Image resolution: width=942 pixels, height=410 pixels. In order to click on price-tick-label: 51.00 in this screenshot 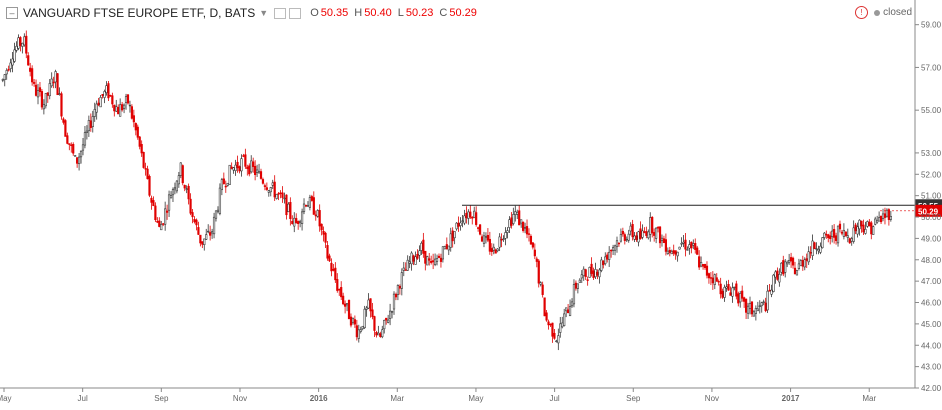, I will do `click(931, 196)`.